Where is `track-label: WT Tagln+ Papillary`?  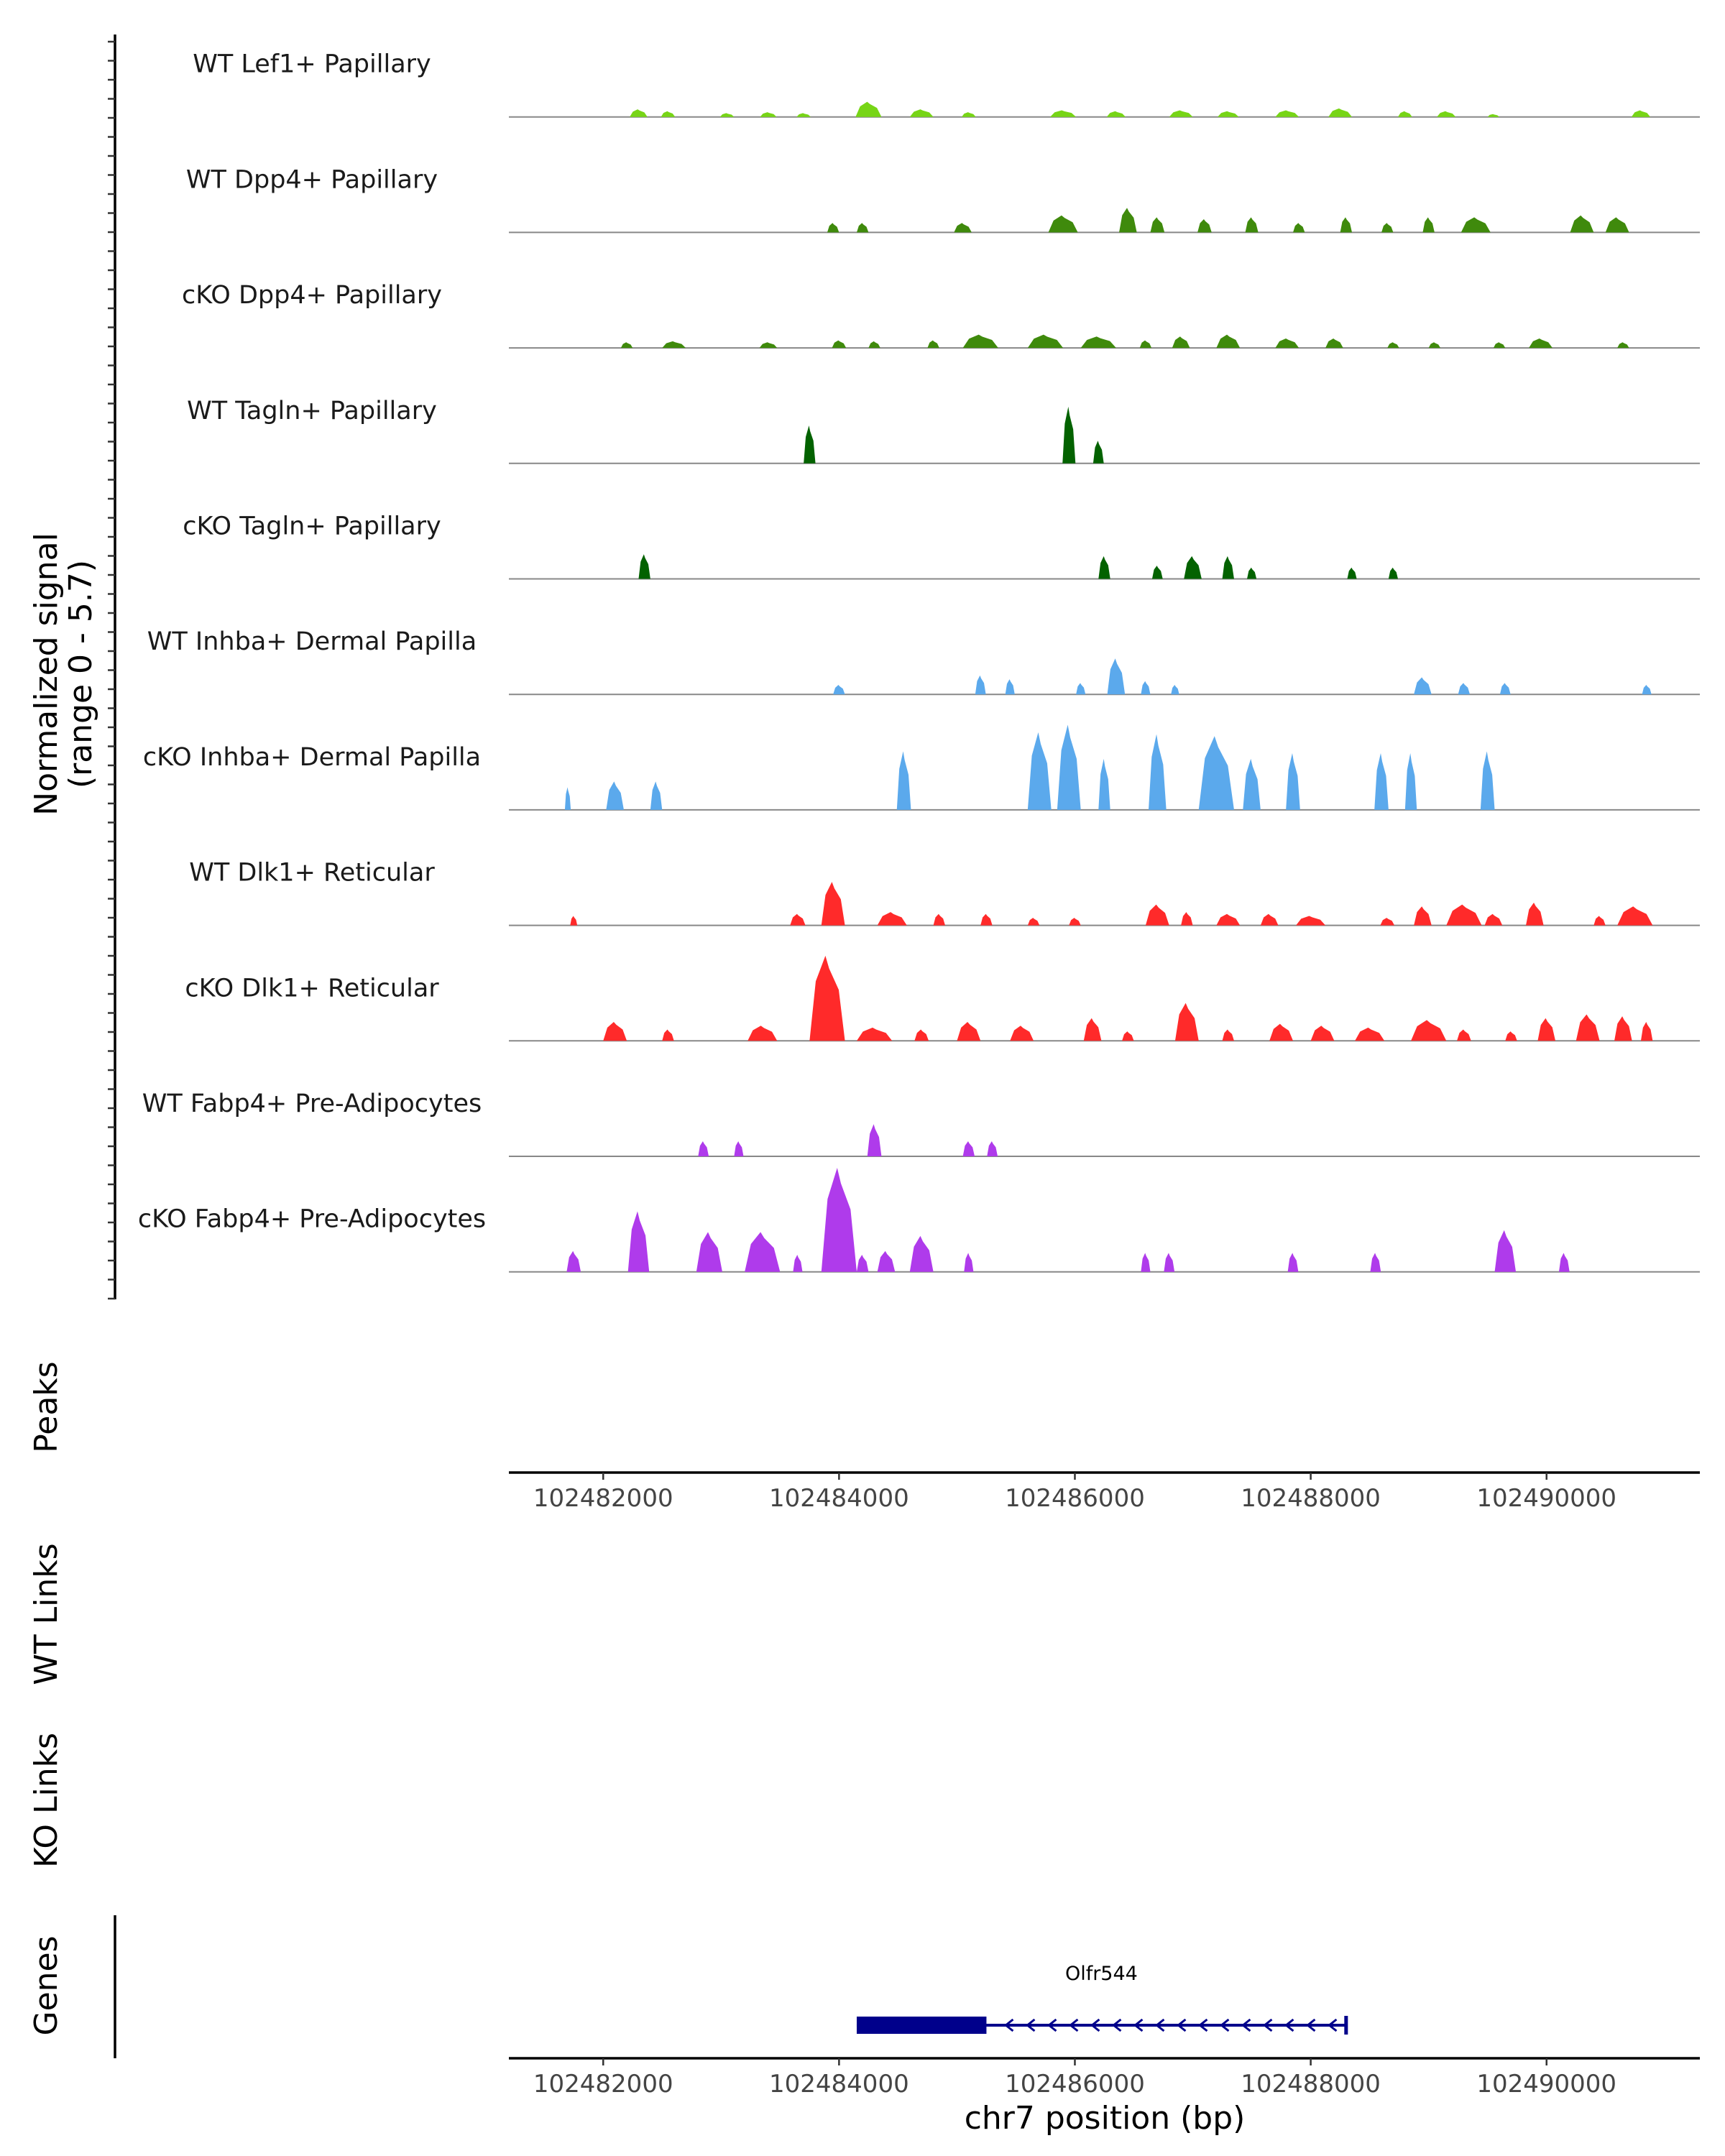 track-label: WT Tagln+ Papillary is located at coordinates (312, 411).